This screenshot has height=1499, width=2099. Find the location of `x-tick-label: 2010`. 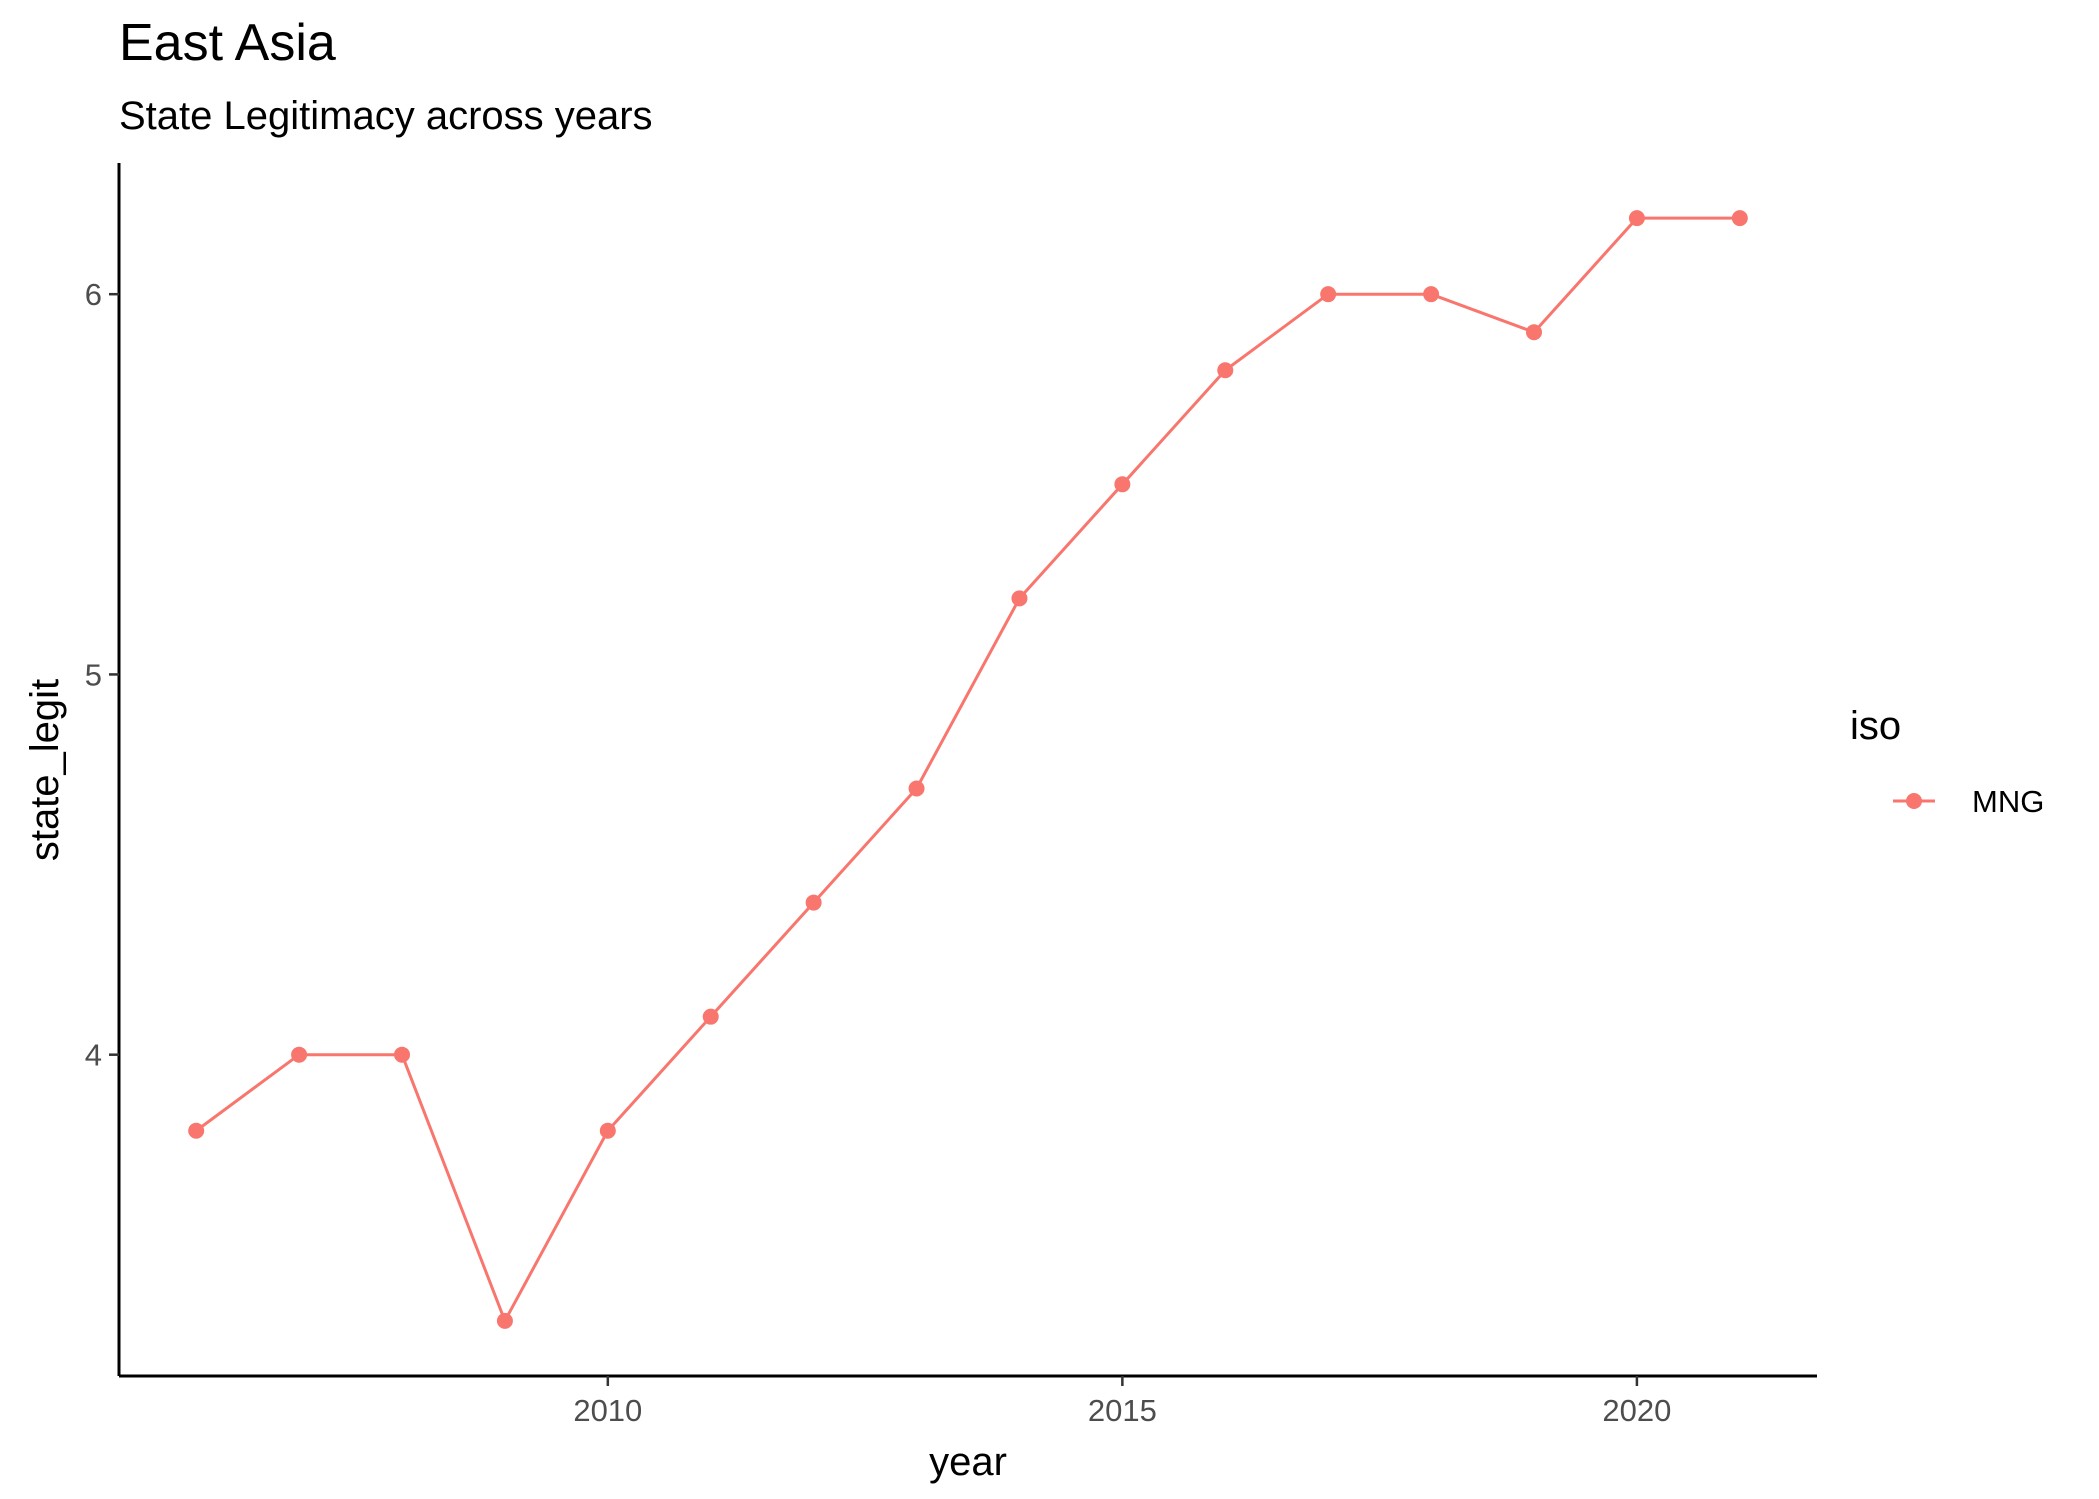

x-tick-label: 2010 is located at coordinates (607, 1410).